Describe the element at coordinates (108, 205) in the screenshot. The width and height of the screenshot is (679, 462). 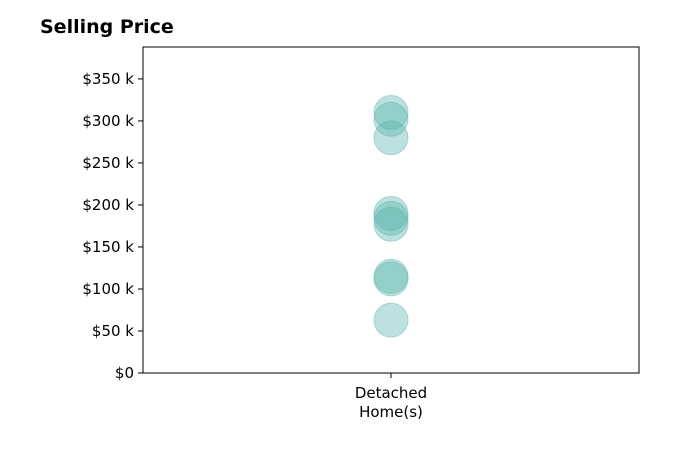
I see `y-tick-label: $200 k` at that location.